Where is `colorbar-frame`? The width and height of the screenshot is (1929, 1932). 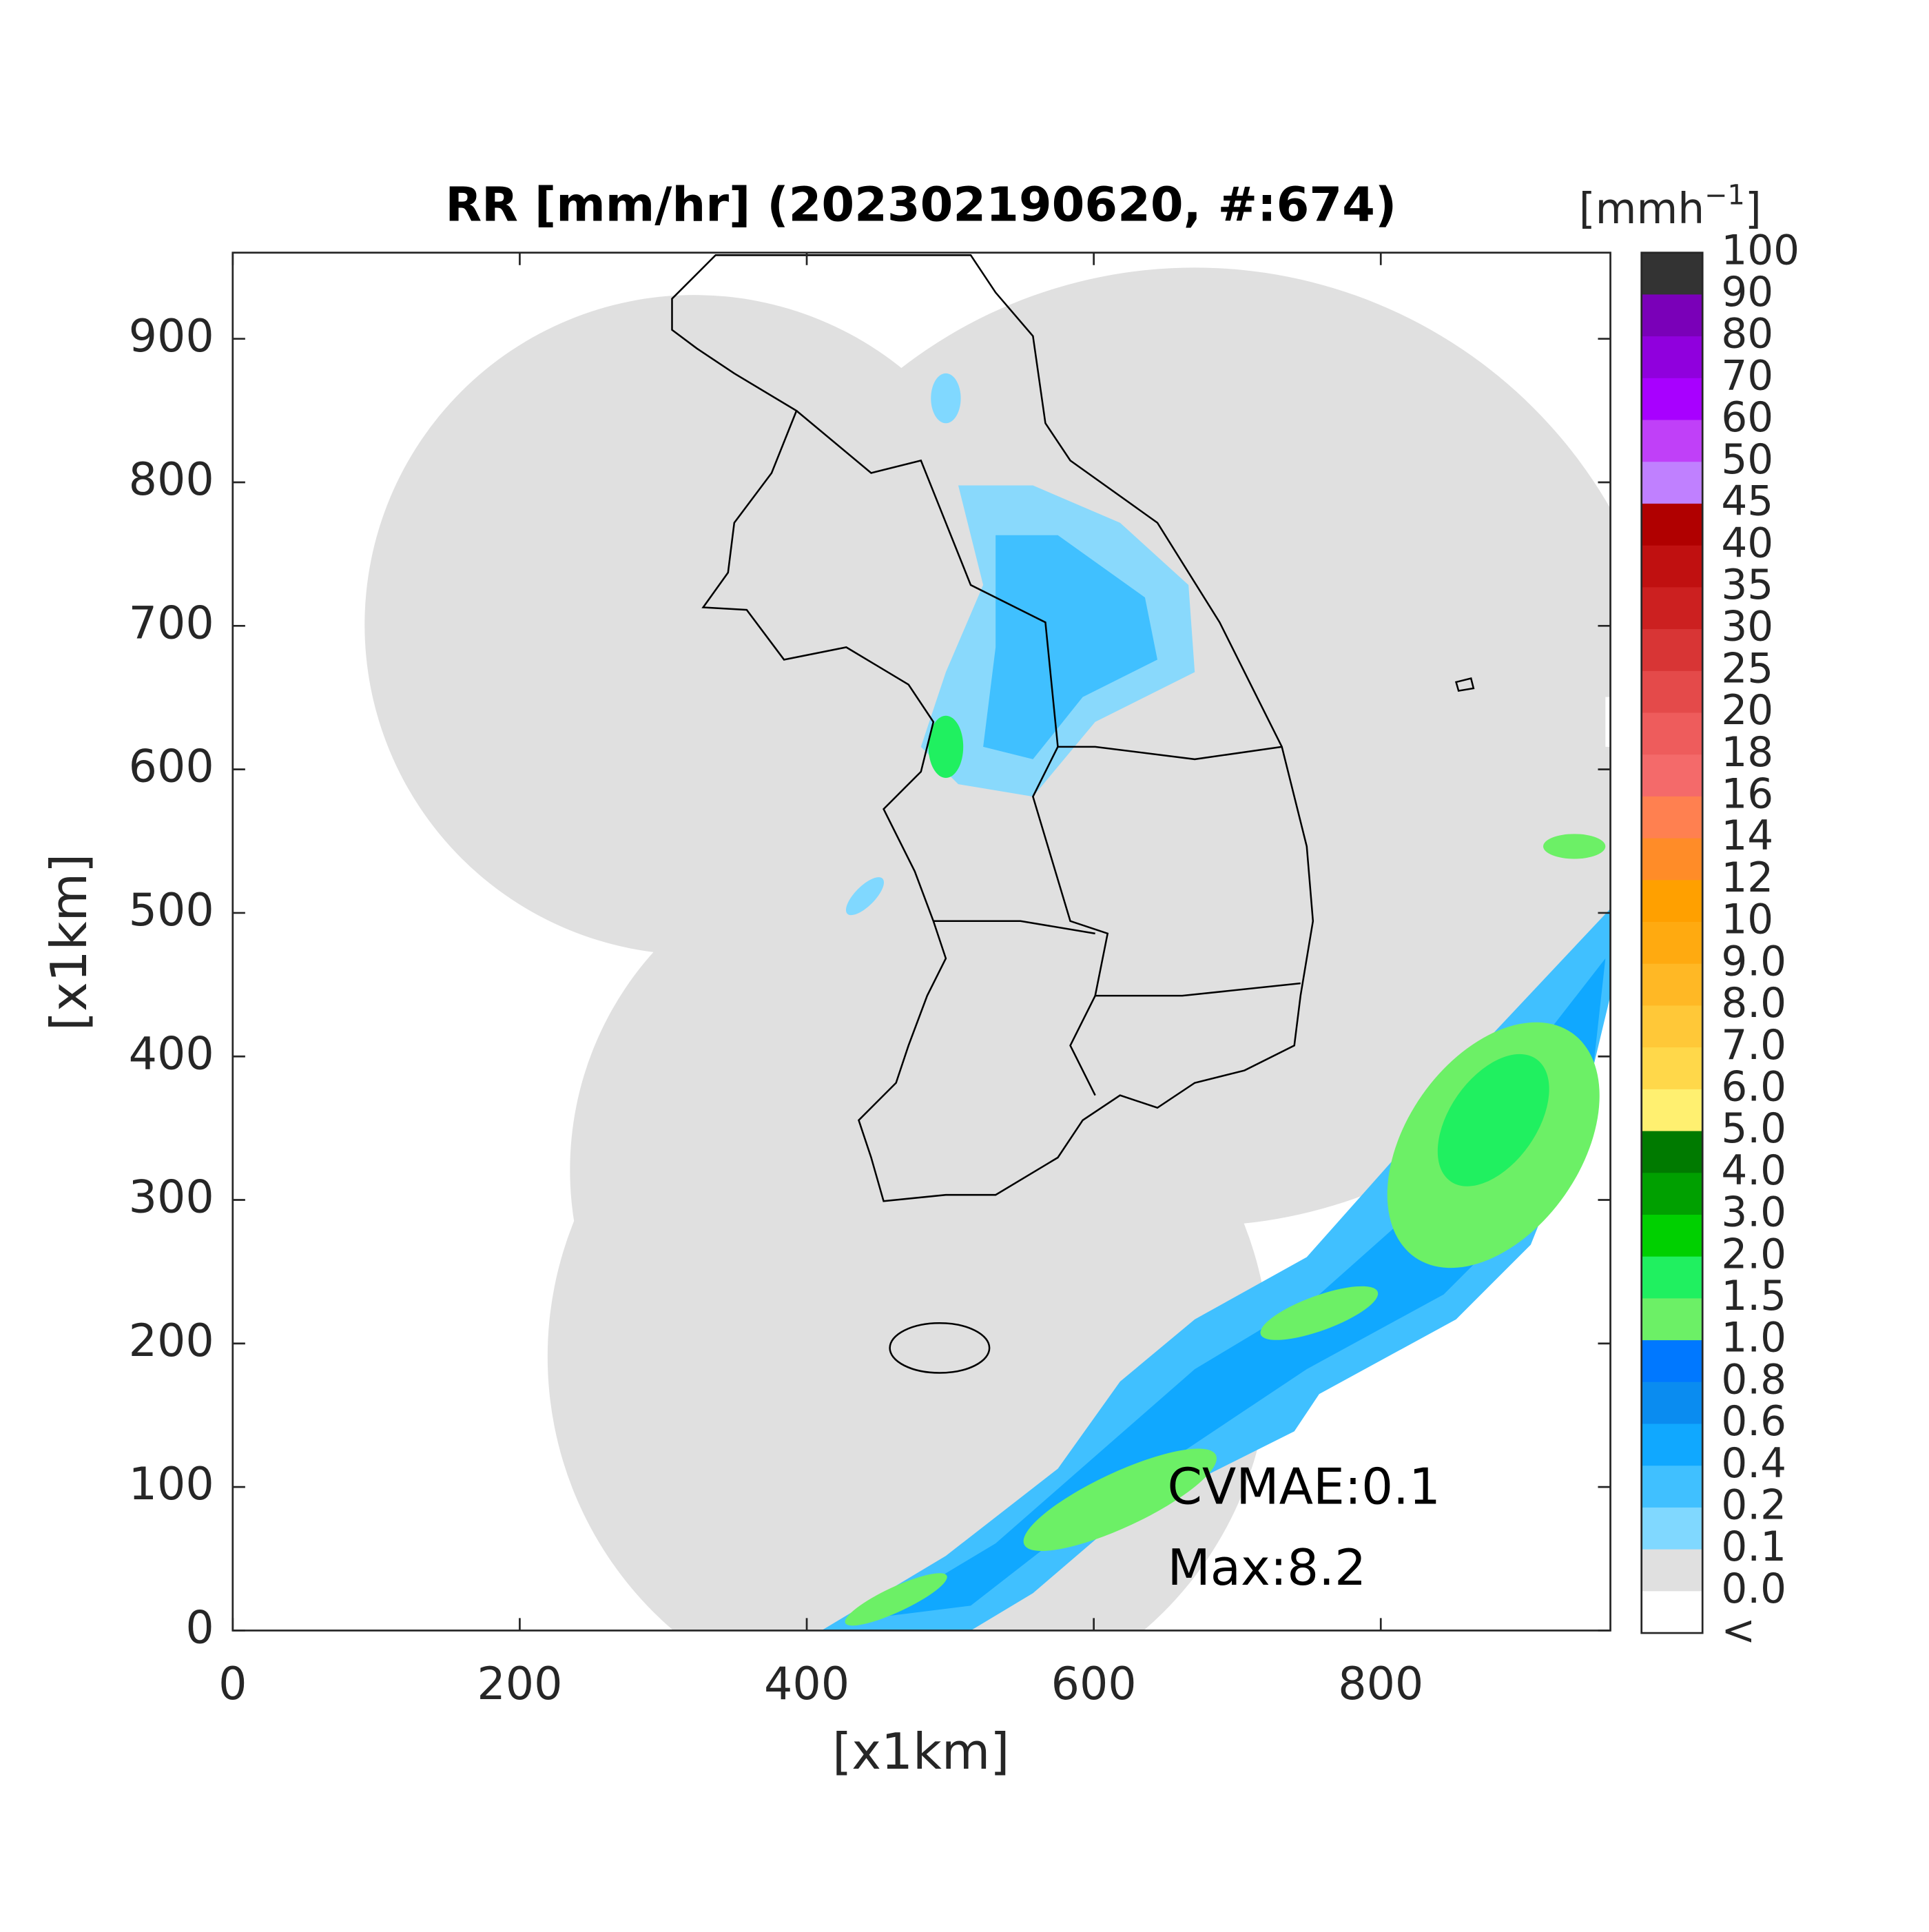 colorbar-frame is located at coordinates (1672, 942).